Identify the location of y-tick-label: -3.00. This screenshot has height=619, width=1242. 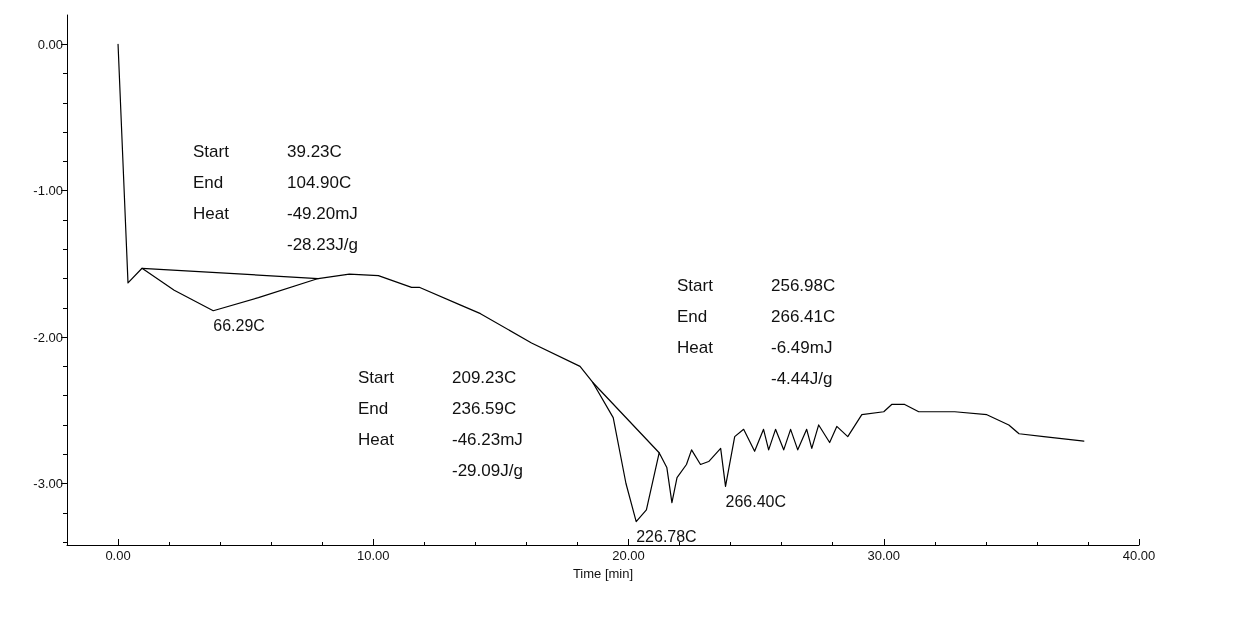
(48, 484).